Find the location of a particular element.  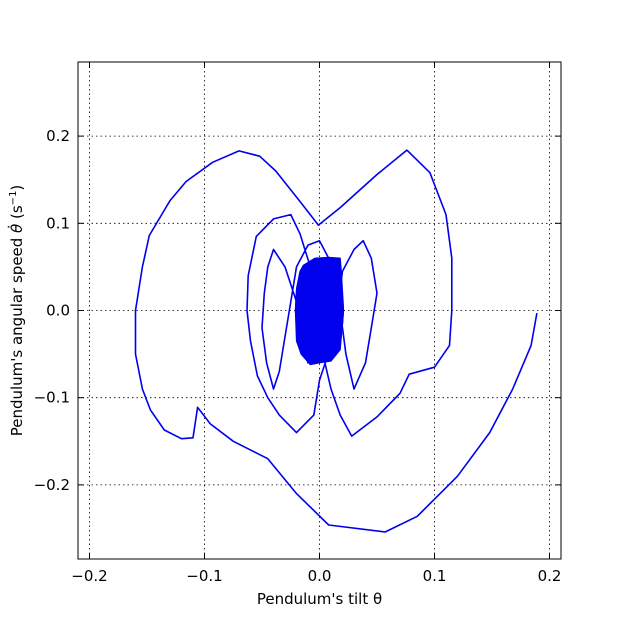

x-tick-label: 0.2 is located at coordinates (550, 576).